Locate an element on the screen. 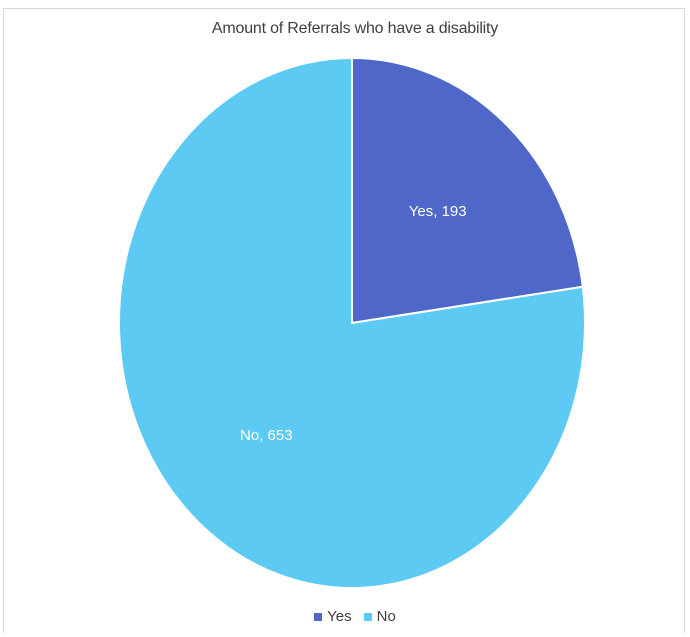 This screenshot has height=637, width=690. legend-label-no: No is located at coordinates (386, 616).